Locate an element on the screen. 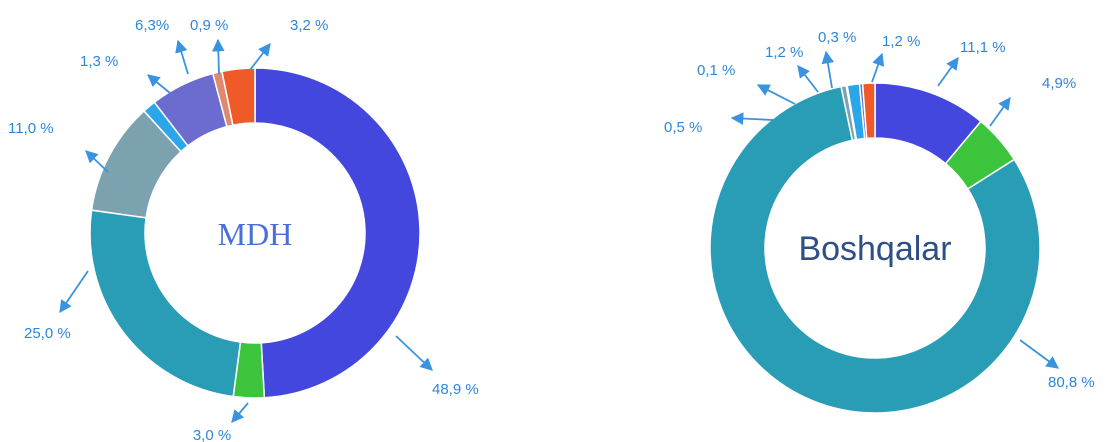 The height and width of the screenshot is (442, 1118). slice-value-label-5: 1,2 % is located at coordinates (784, 52).